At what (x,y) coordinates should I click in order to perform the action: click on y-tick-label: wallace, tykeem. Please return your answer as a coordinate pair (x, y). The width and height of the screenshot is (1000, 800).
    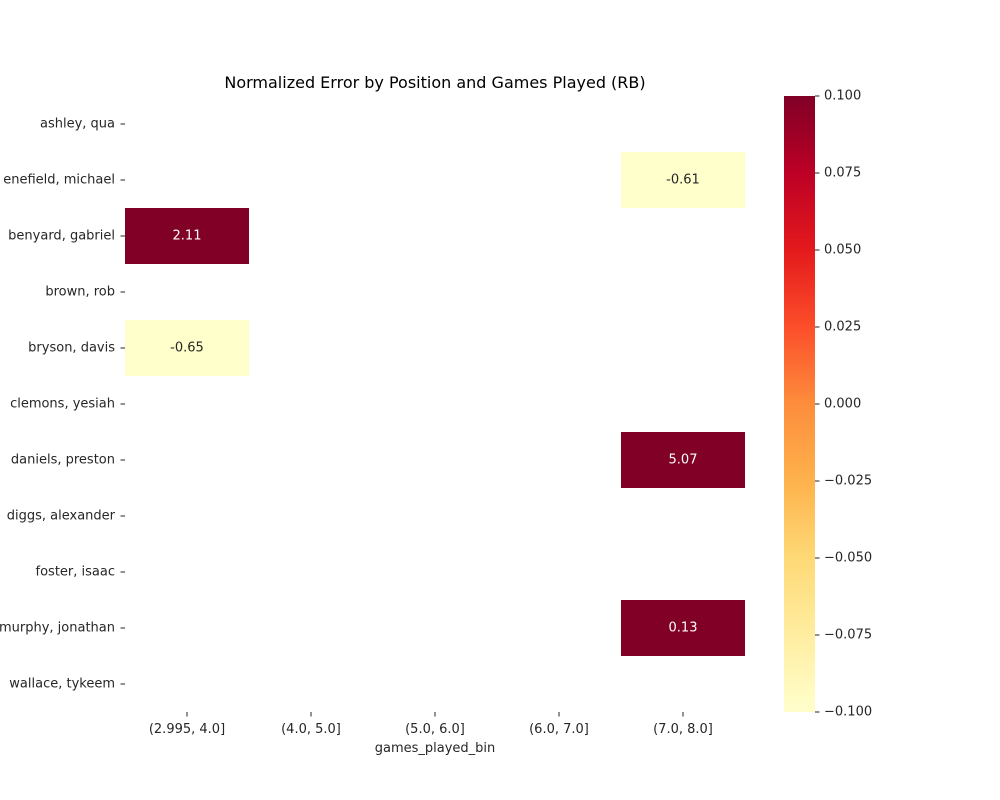
    Looking at the image, I should click on (62, 684).